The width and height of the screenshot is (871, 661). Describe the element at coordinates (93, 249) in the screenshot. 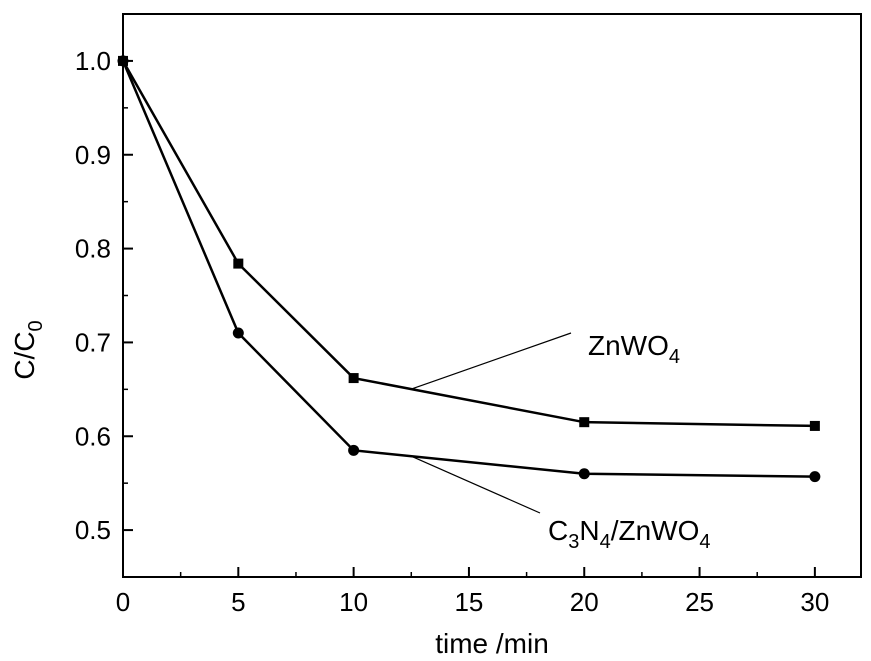

I see `y-tick-label: 0.8` at that location.